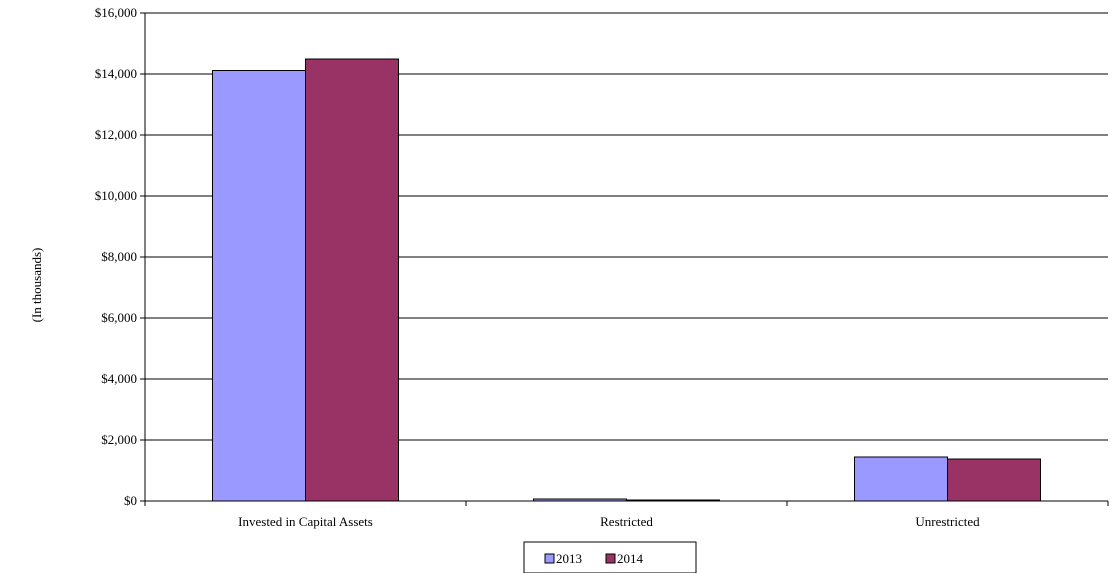 This screenshot has height=573, width=1116. I want to click on legend-swatch-2013, so click(549, 558).